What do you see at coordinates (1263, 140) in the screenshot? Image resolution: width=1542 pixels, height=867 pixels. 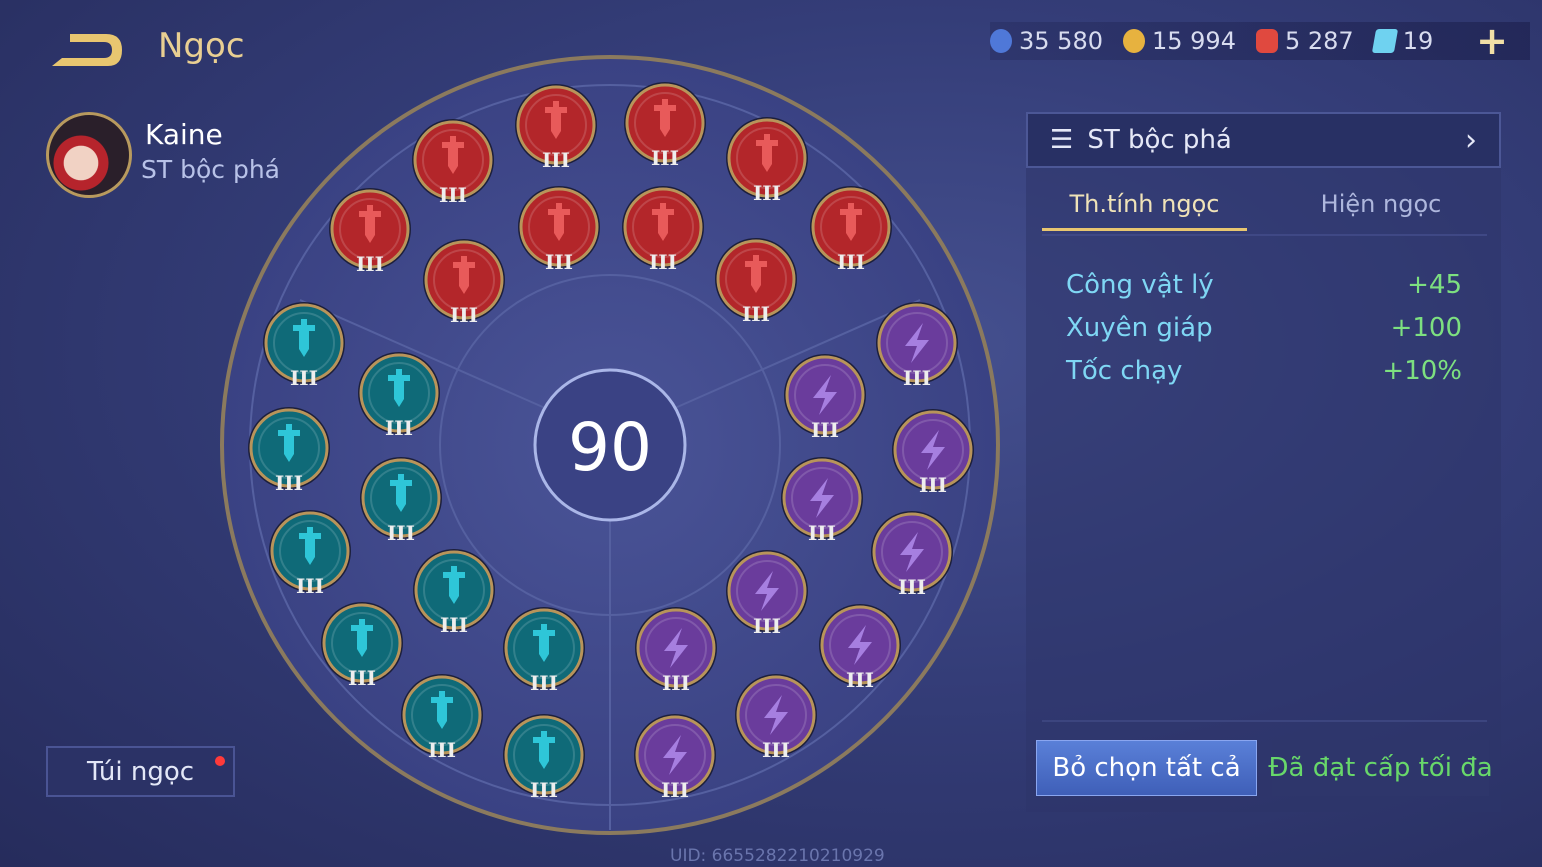 I see `rune-set-selector: ☰ ST bộc phá ›` at bounding box center [1263, 140].